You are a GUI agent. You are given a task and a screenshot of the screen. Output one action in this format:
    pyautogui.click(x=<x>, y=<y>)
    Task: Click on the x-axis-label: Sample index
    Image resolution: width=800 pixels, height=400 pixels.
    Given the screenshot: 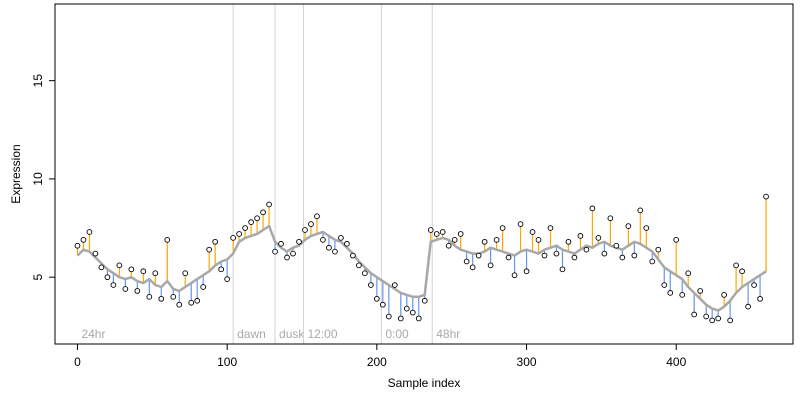 What is the action you would take?
    pyautogui.click(x=424, y=383)
    